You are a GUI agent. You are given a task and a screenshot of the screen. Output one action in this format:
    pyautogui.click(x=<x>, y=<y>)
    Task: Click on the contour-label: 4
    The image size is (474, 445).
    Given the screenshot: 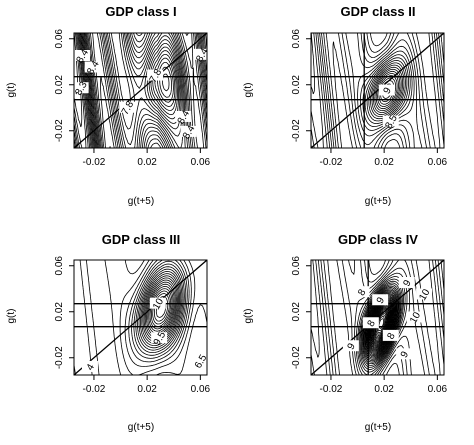 What is the action you would take?
    pyautogui.click(x=91, y=367)
    